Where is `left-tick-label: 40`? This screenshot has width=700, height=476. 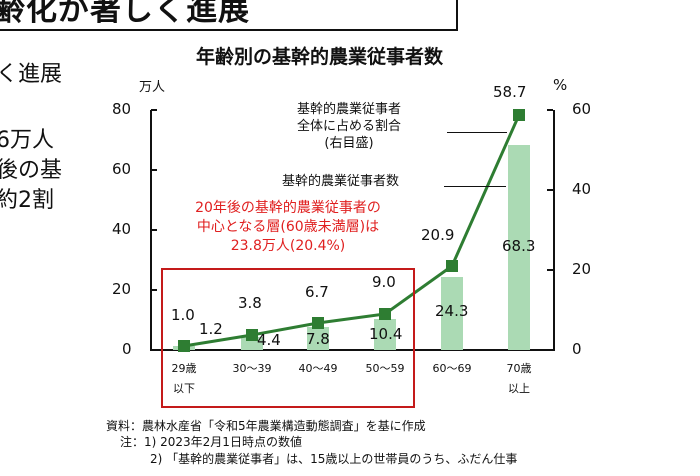 left-tick-label: 40 is located at coordinates (122, 229).